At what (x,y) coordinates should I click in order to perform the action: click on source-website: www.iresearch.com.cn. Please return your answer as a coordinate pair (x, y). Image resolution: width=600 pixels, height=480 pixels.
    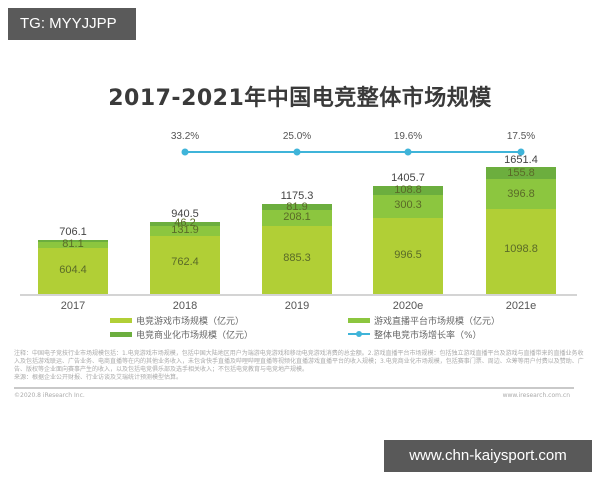
    Looking at the image, I should click on (536, 395).